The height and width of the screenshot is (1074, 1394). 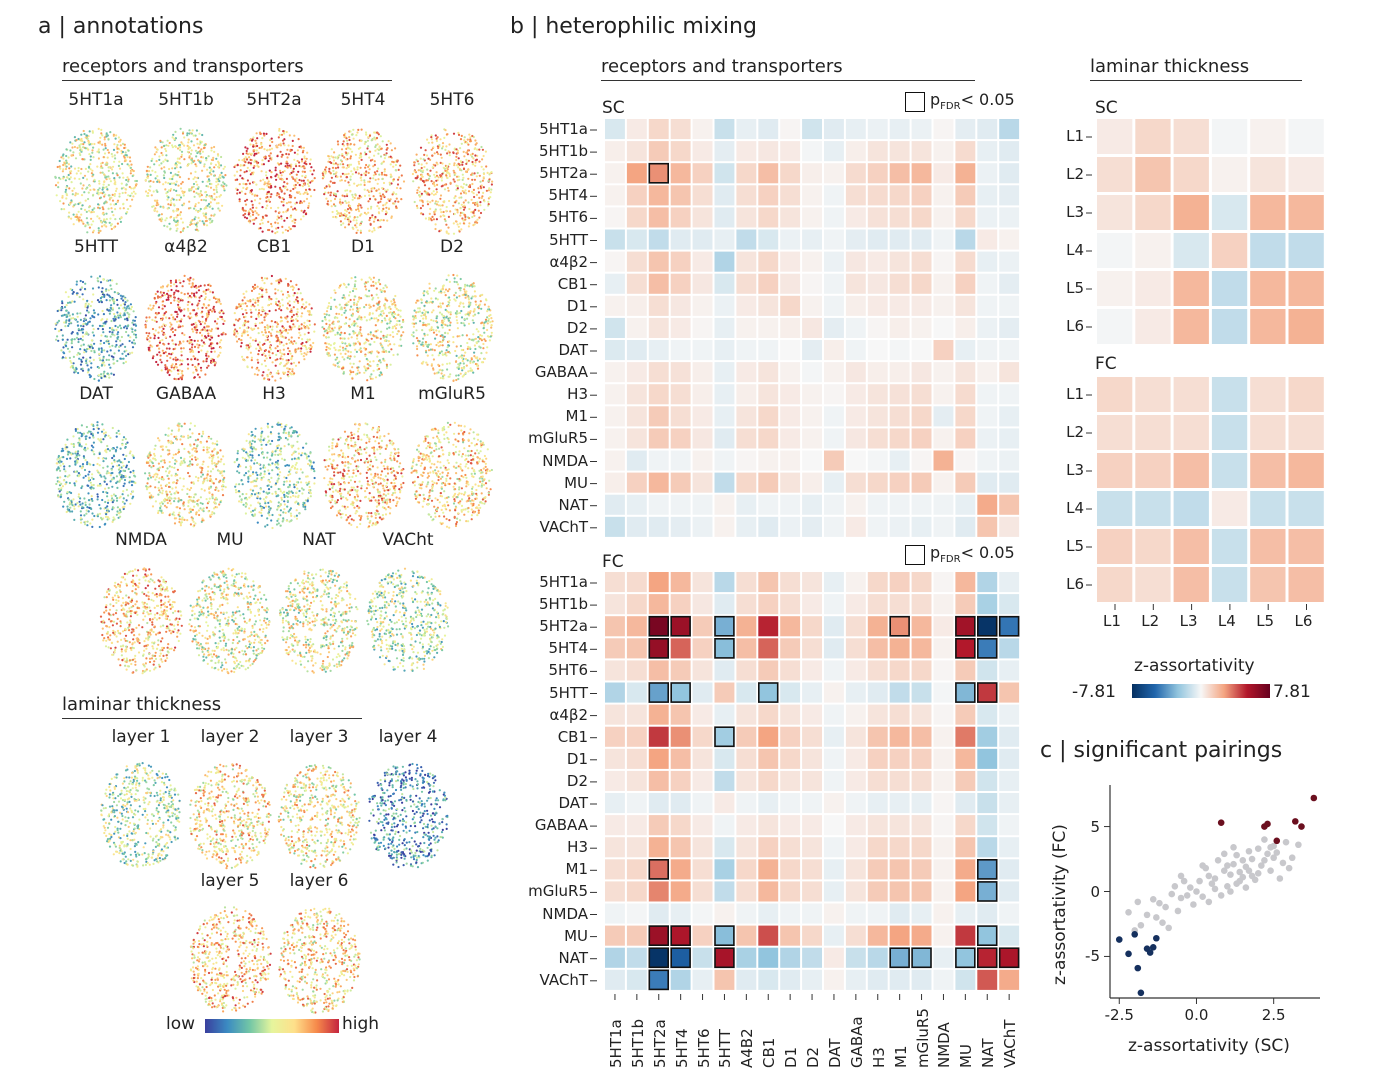 What do you see at coordinates (1153, 394) in the screenshot?
I see `laminar-fc-cell` at bounding box center [1153, 394].